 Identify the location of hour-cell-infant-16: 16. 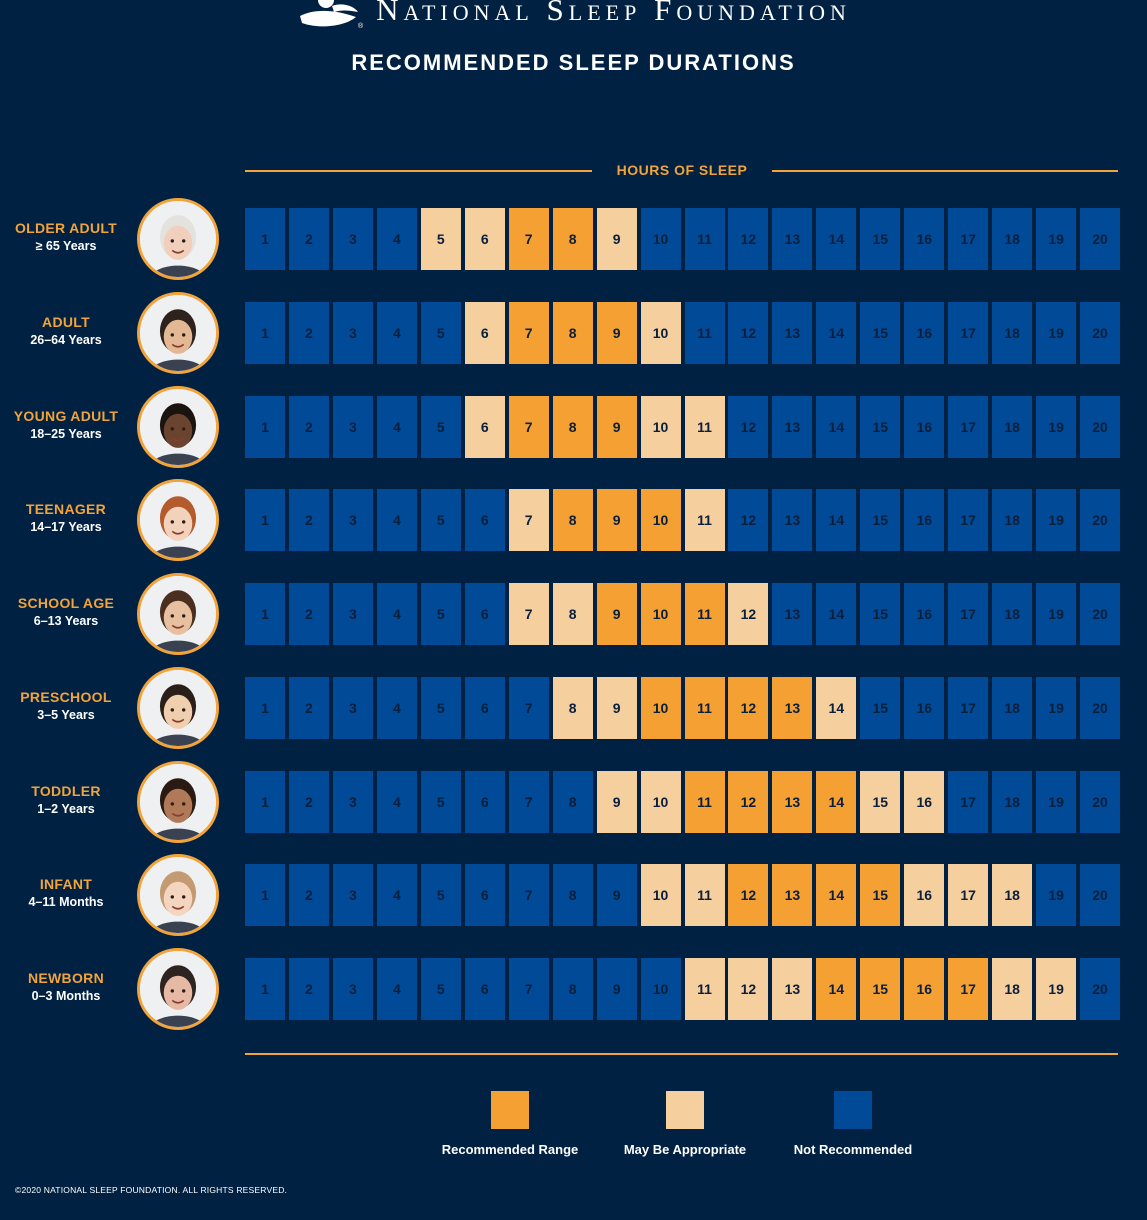
(924, 895).